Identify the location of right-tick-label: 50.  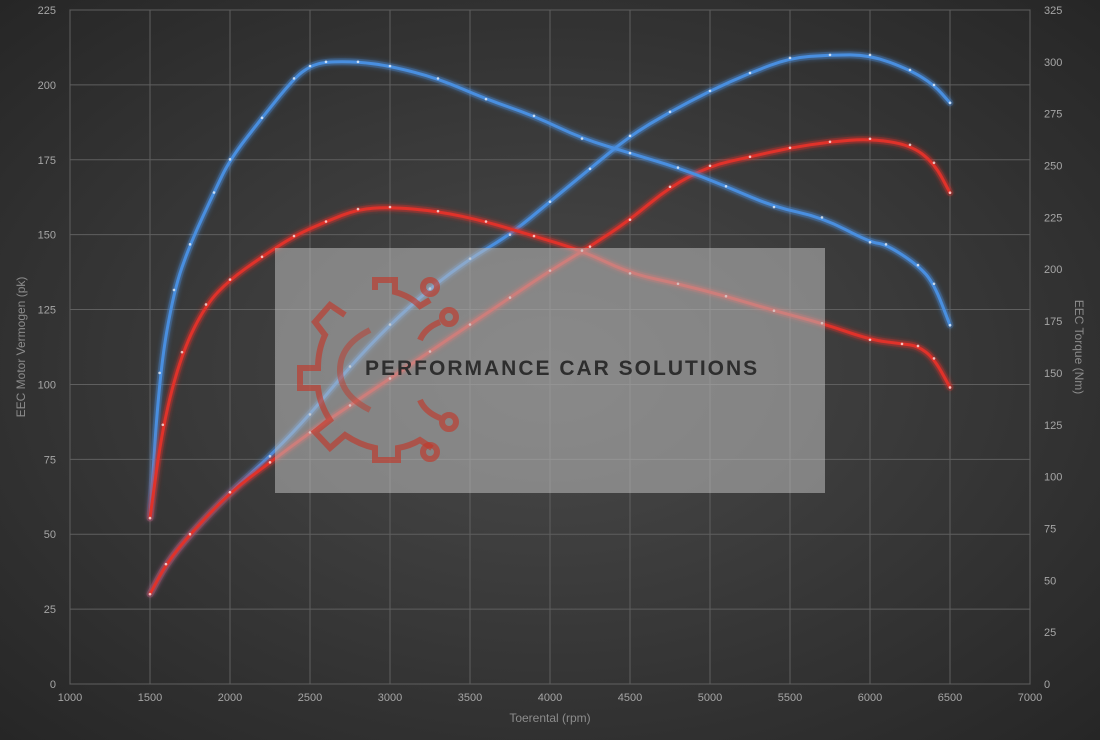
(1050, 581).